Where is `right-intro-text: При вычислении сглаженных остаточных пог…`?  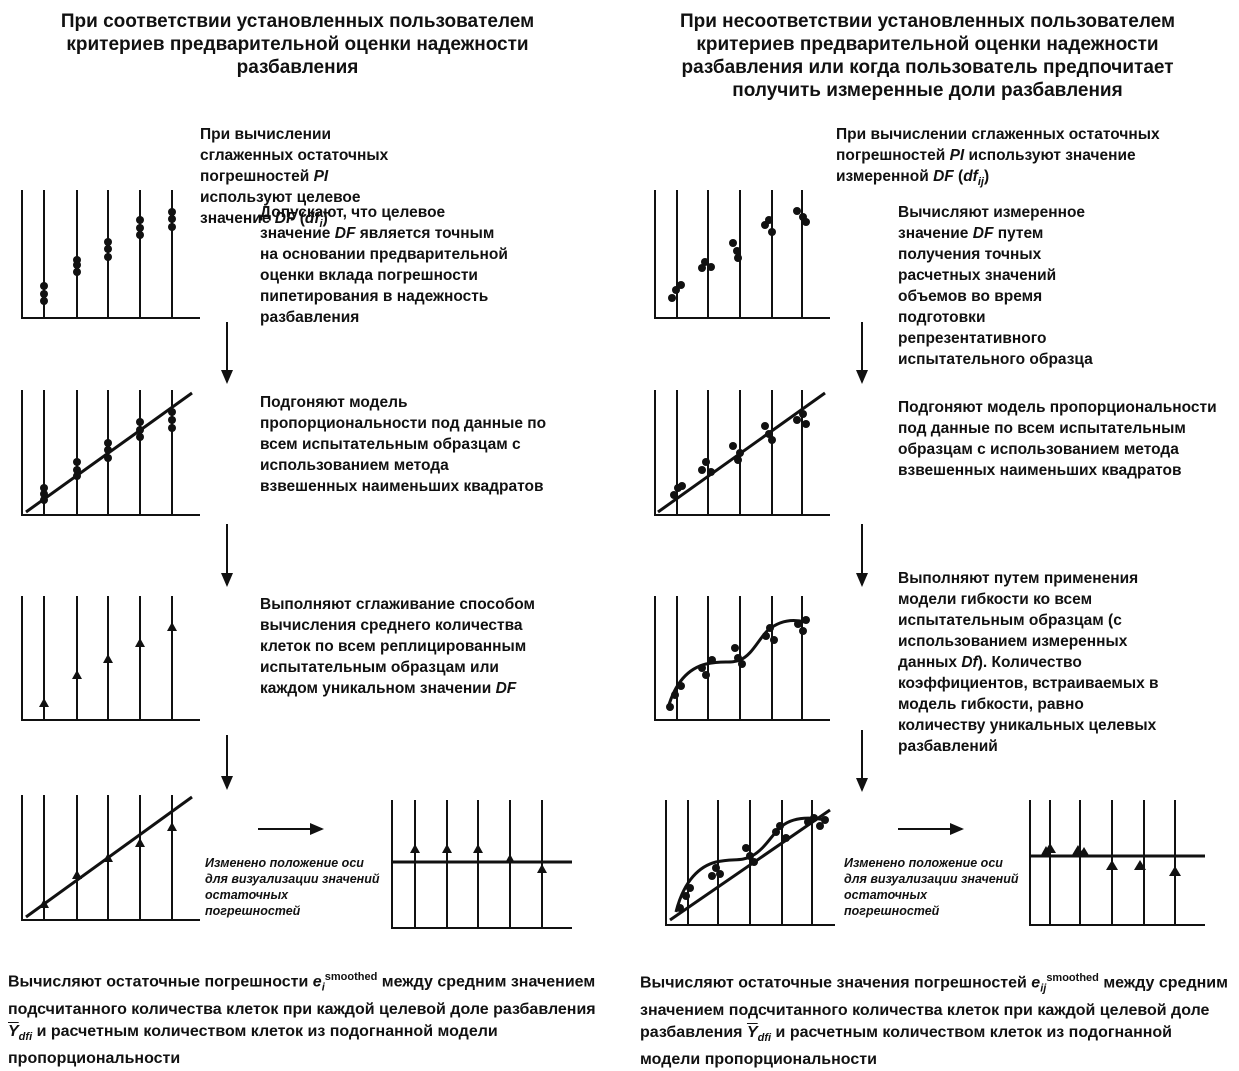
right-intro-text: При вычислении сглаженных остаточных пог… is located at coordinates (998, 157).